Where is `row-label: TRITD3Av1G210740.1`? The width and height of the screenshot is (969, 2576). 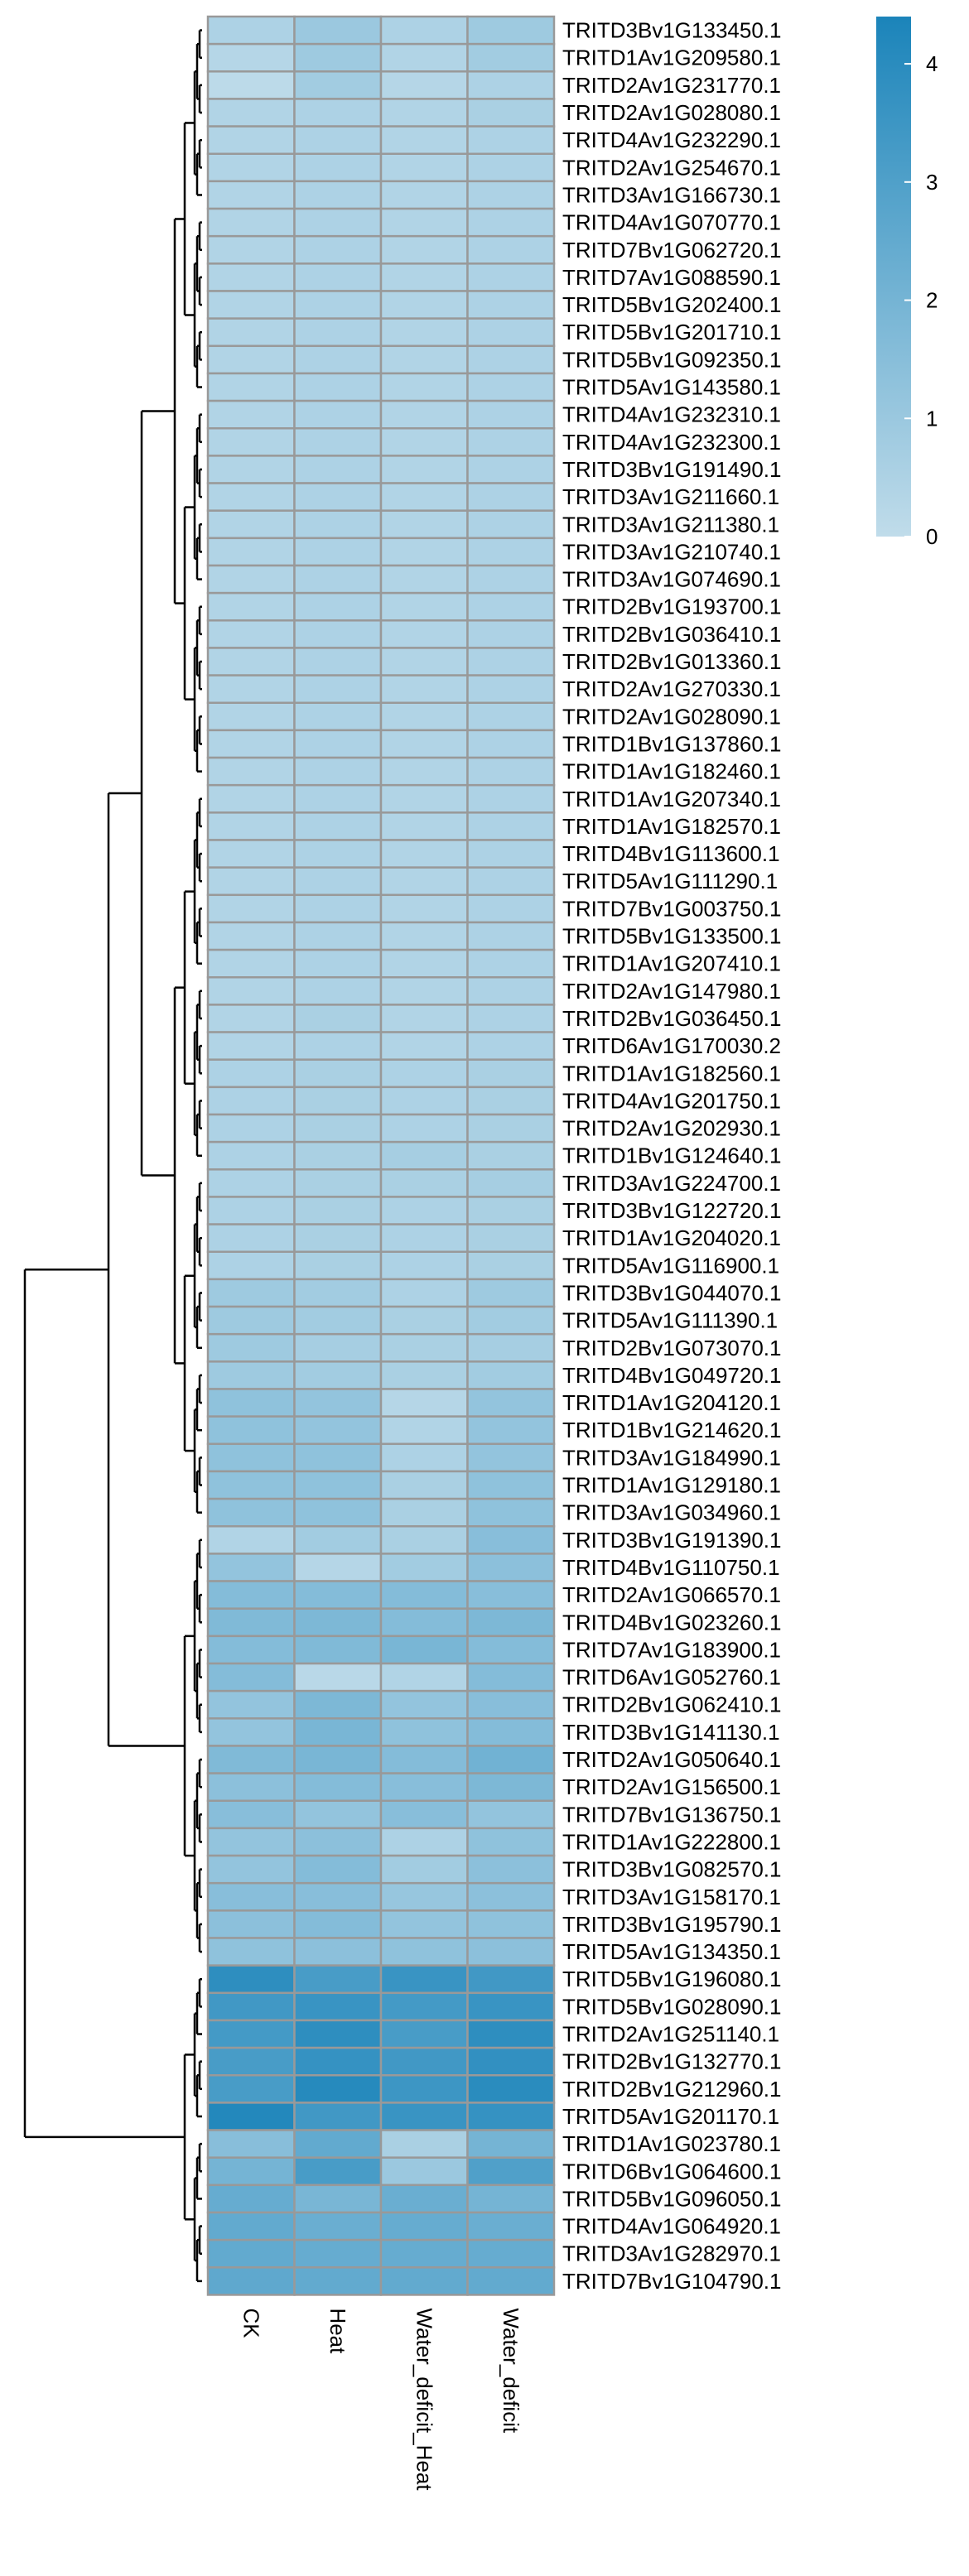
row-label: TRITD3Av1G210740.1 is located at coordinates (671, 551).